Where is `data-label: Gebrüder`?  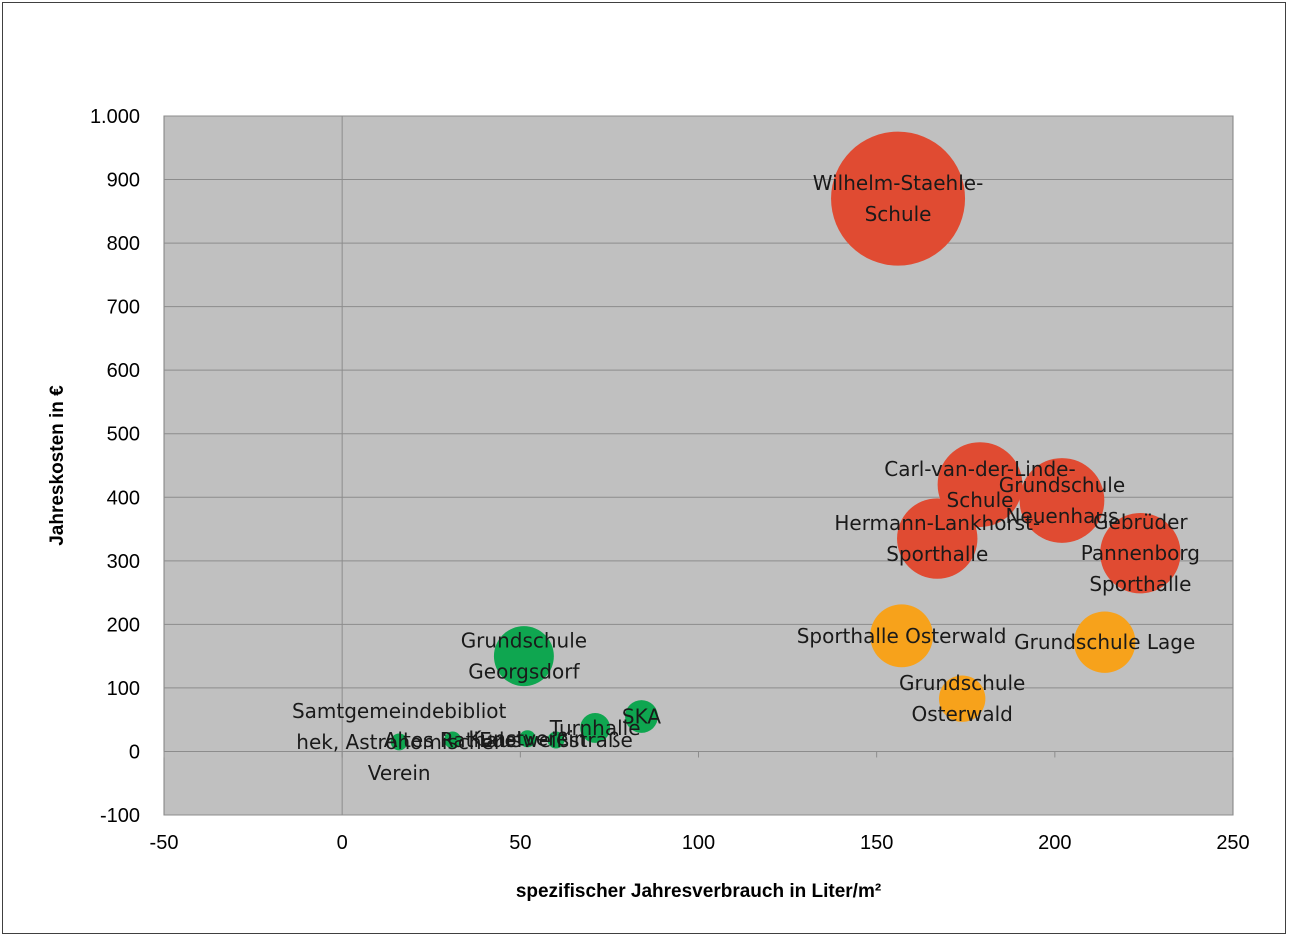 data-label: Gebrüder is located at coordinates (1140, 522).